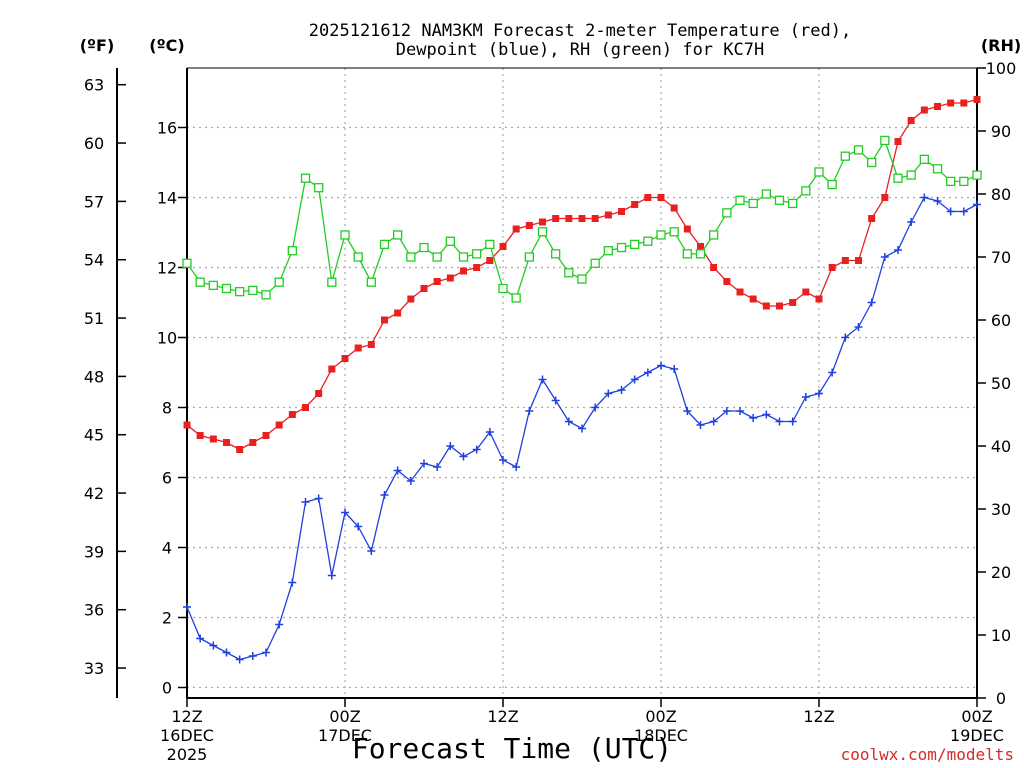 This screenshot has width=1024, height=768. I want to click on x-tick-label: 17DEC, so click(345, 735).